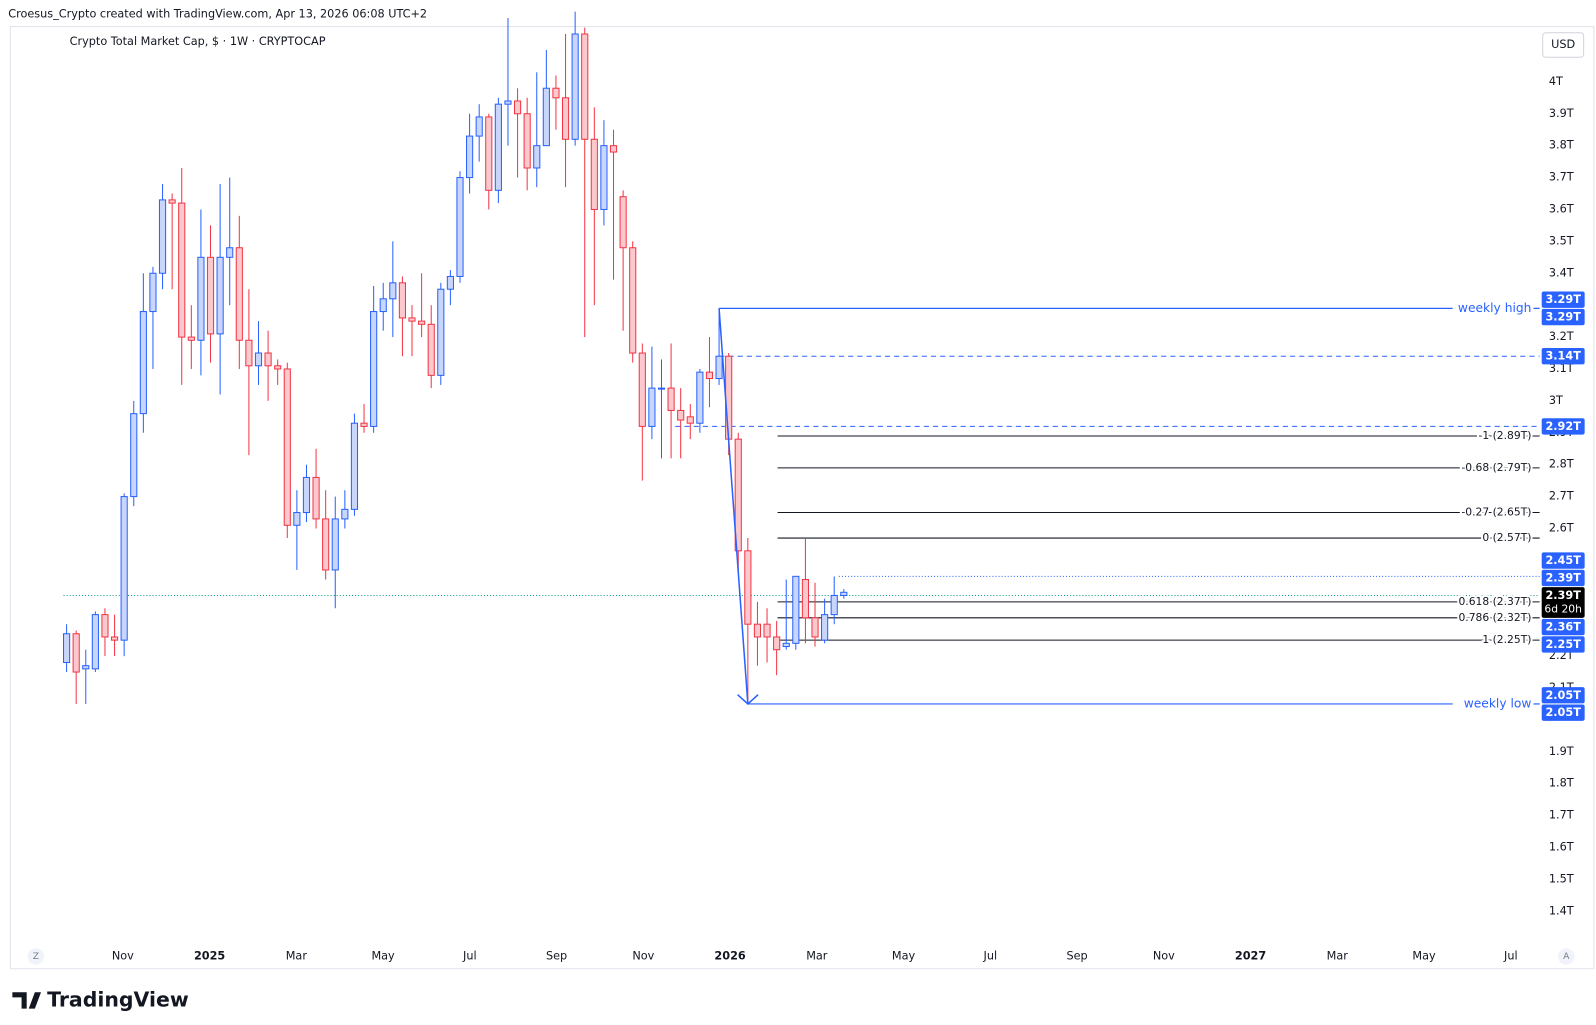 This screenshot has height=1025, width=1596. I want to click on x-tick-label: Sep, so click(1076, 955).